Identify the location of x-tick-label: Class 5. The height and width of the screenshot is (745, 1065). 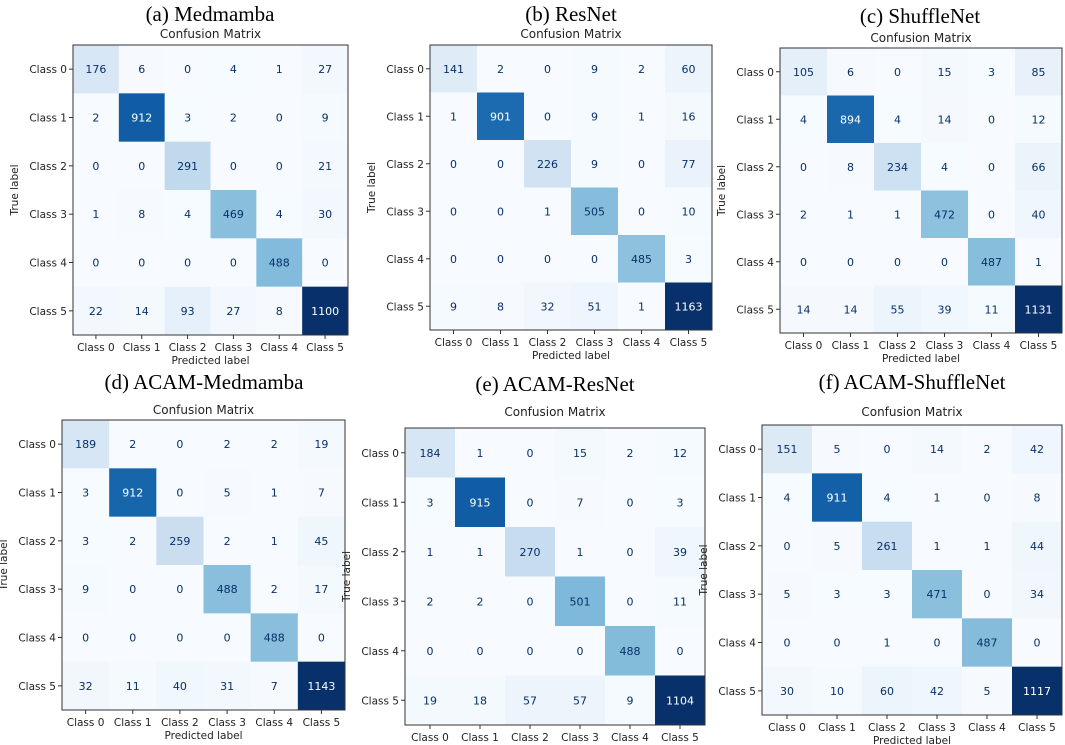
(1037, 728).